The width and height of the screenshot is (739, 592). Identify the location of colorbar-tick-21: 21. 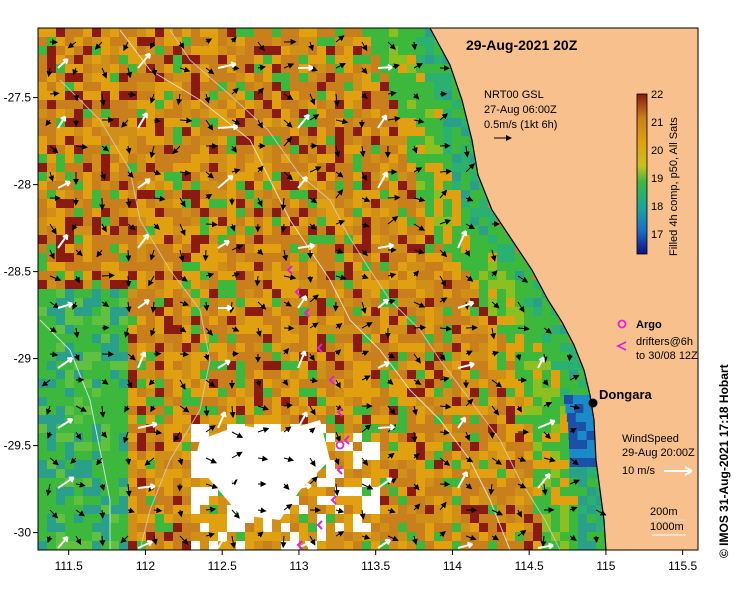
(657, 123).